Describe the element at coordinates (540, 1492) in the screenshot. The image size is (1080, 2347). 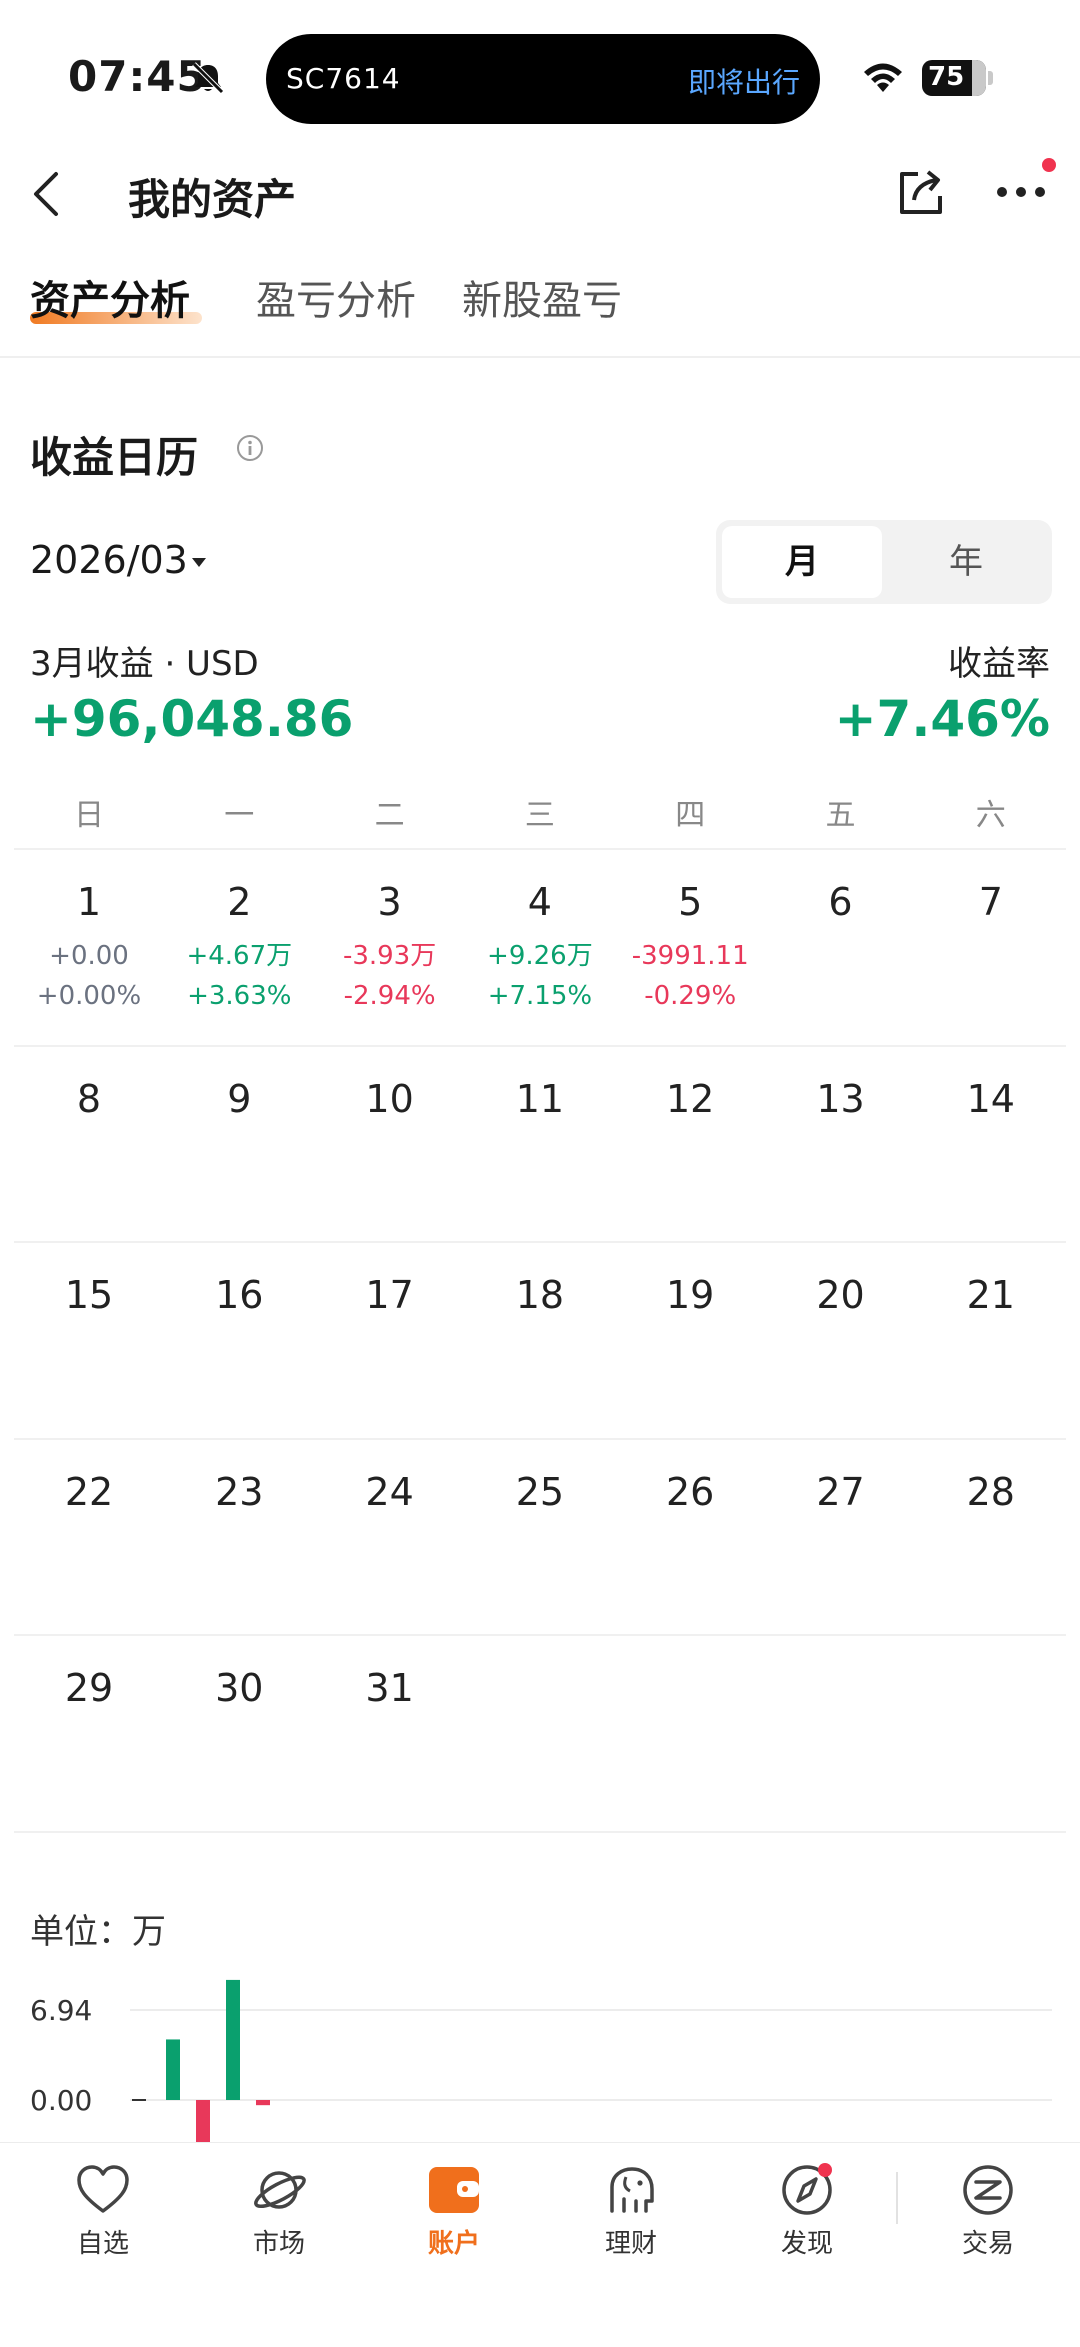
I see `calendar-day-cell: 25` at that location.